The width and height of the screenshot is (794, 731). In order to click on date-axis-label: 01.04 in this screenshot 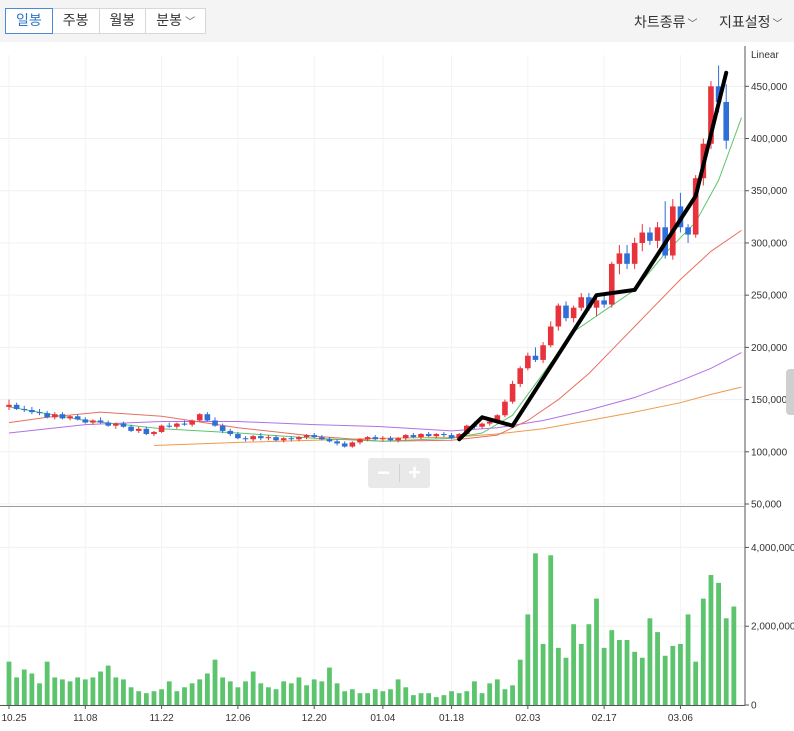, I will do `click(382, 718)`.